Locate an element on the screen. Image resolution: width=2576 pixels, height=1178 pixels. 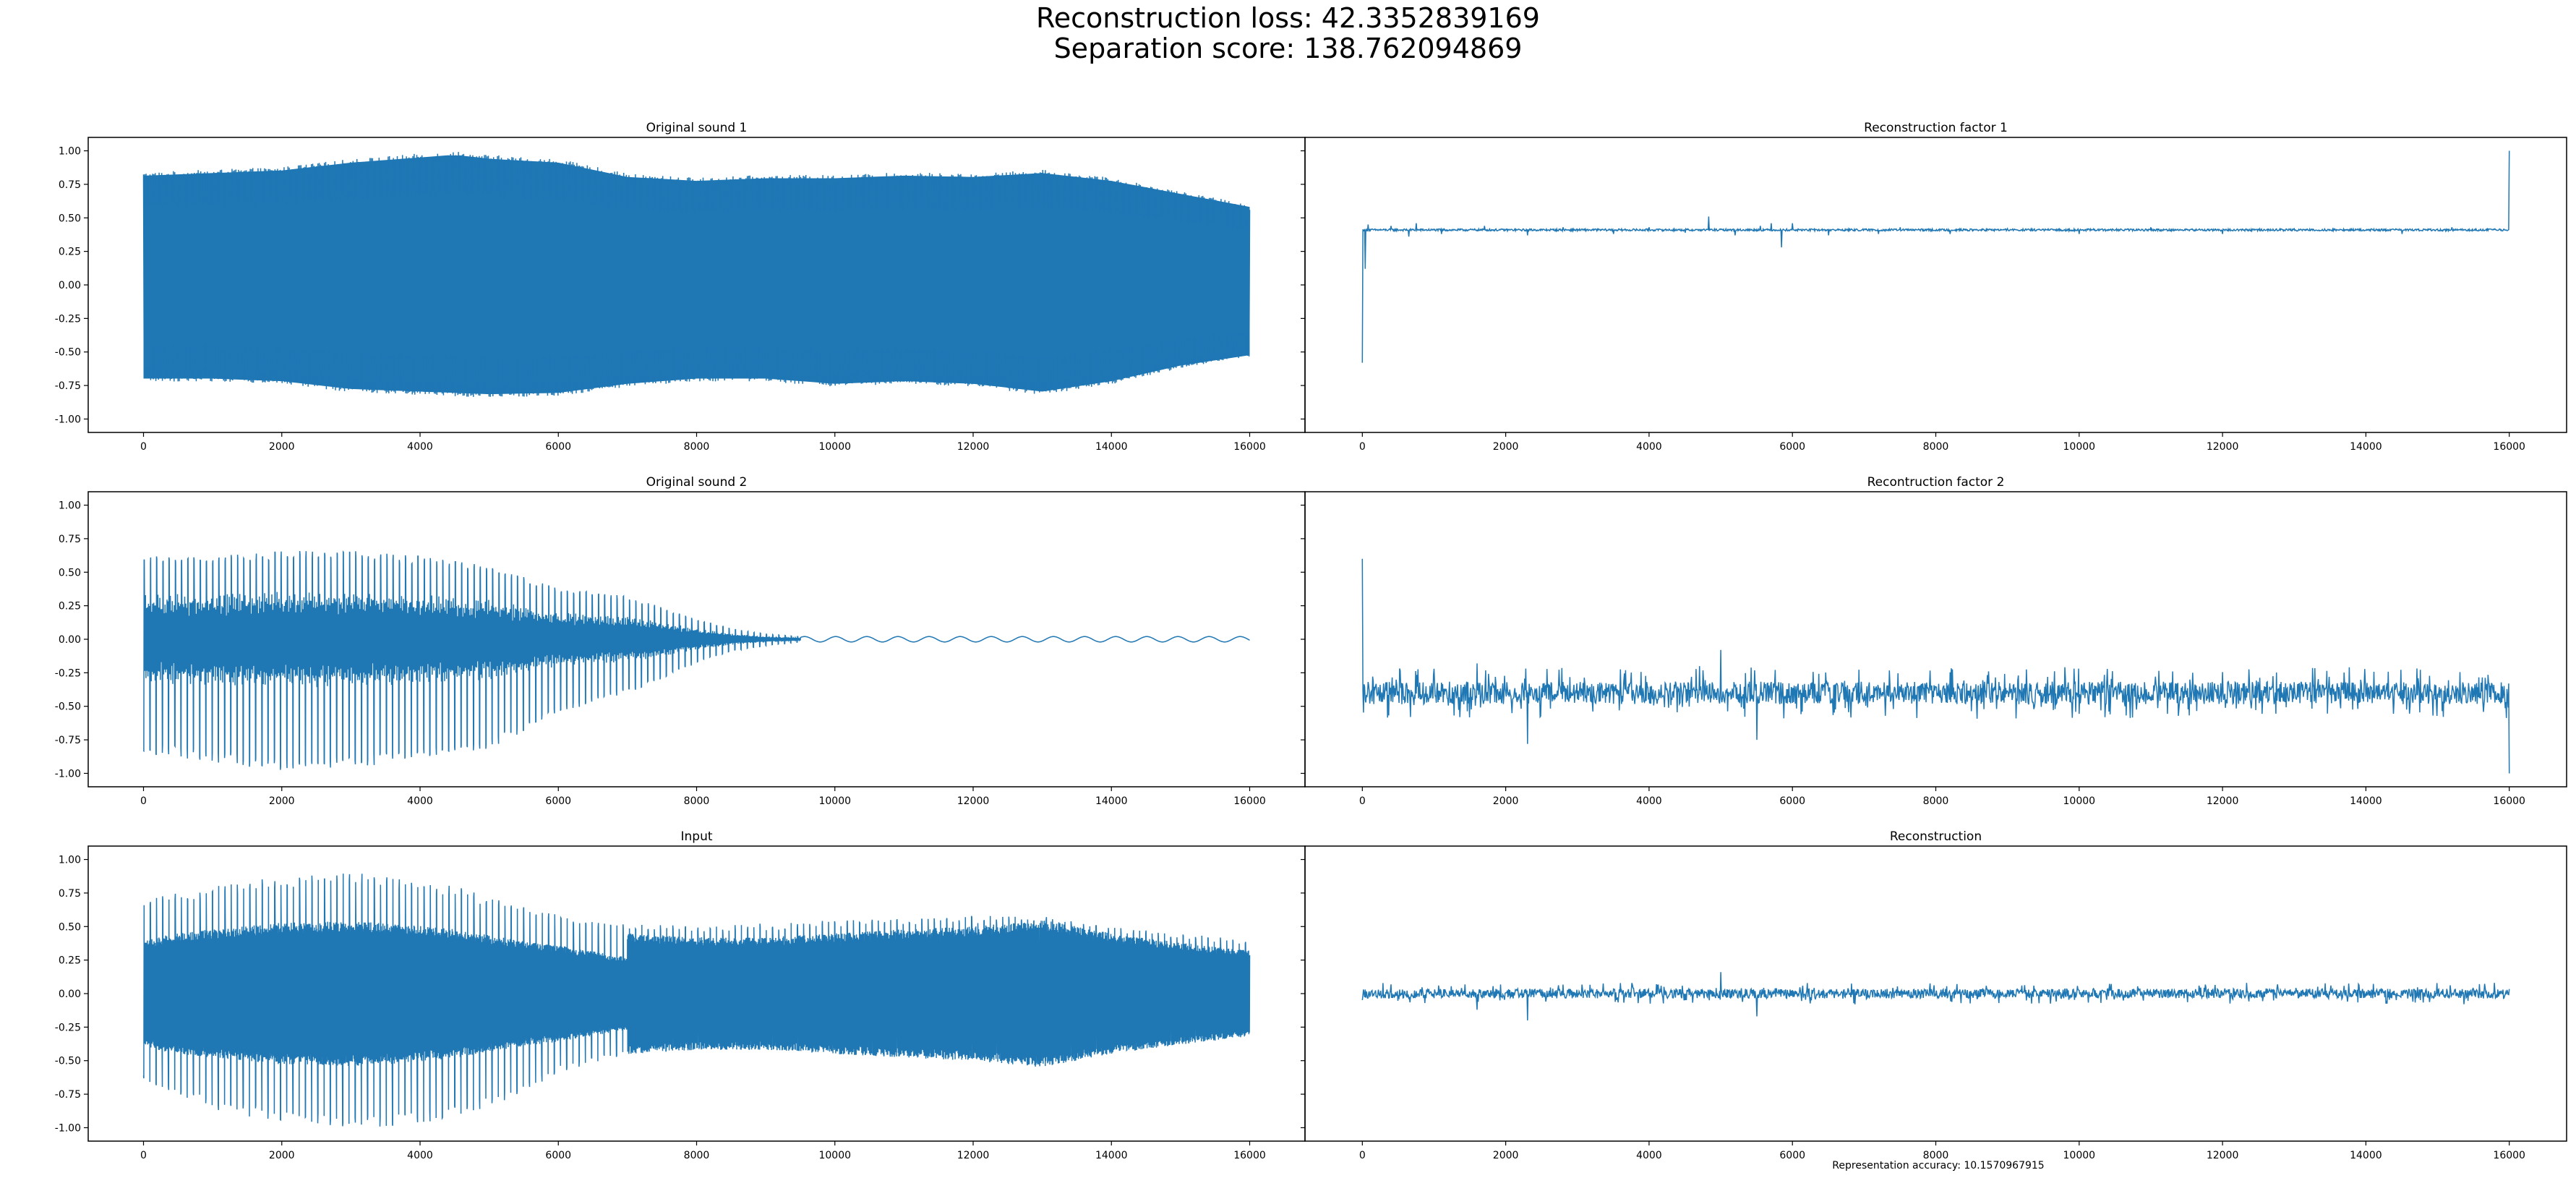
suptitle-separation: Separation score: 138.762094869 is located at coordinates (1288, 48).